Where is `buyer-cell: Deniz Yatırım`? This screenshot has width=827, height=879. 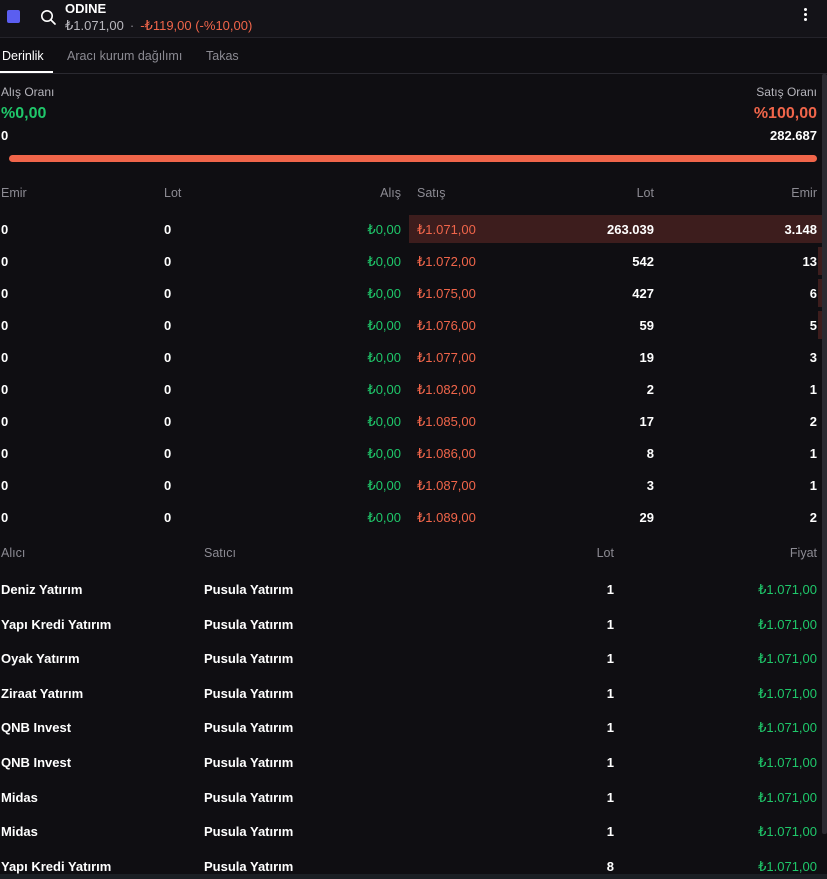
buyer-cell: Deniz Yatırım is located at coordinates (42, 589).